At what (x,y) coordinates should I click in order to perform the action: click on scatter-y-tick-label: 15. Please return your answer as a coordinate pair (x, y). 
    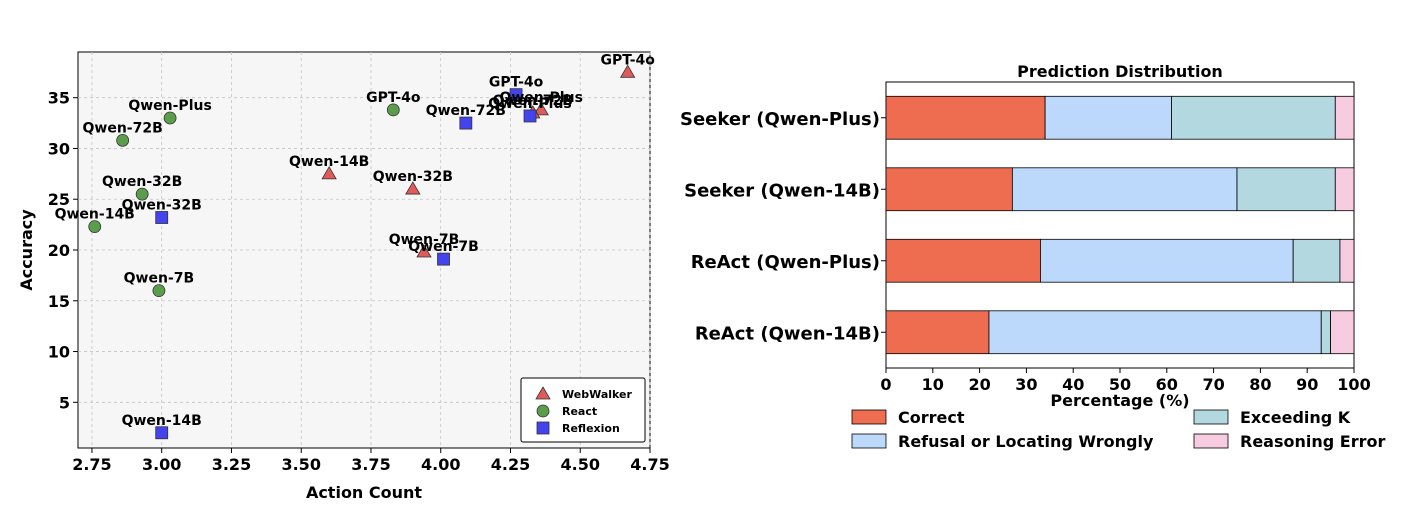
    Looking at the image, I should click on (59, 301).